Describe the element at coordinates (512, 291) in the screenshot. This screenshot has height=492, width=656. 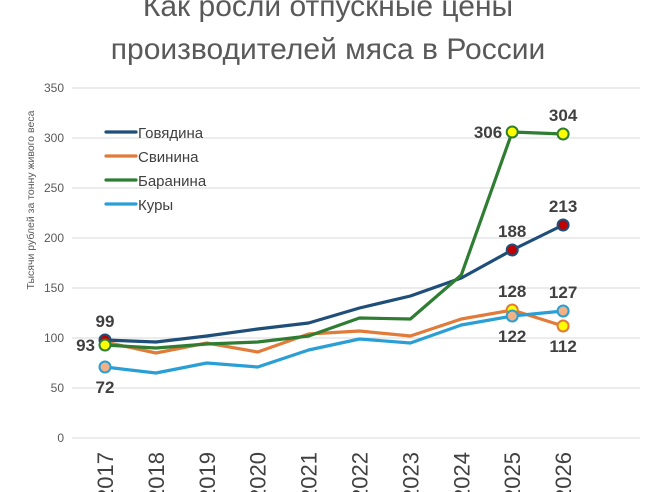
I see `data-label: 128` at that location.